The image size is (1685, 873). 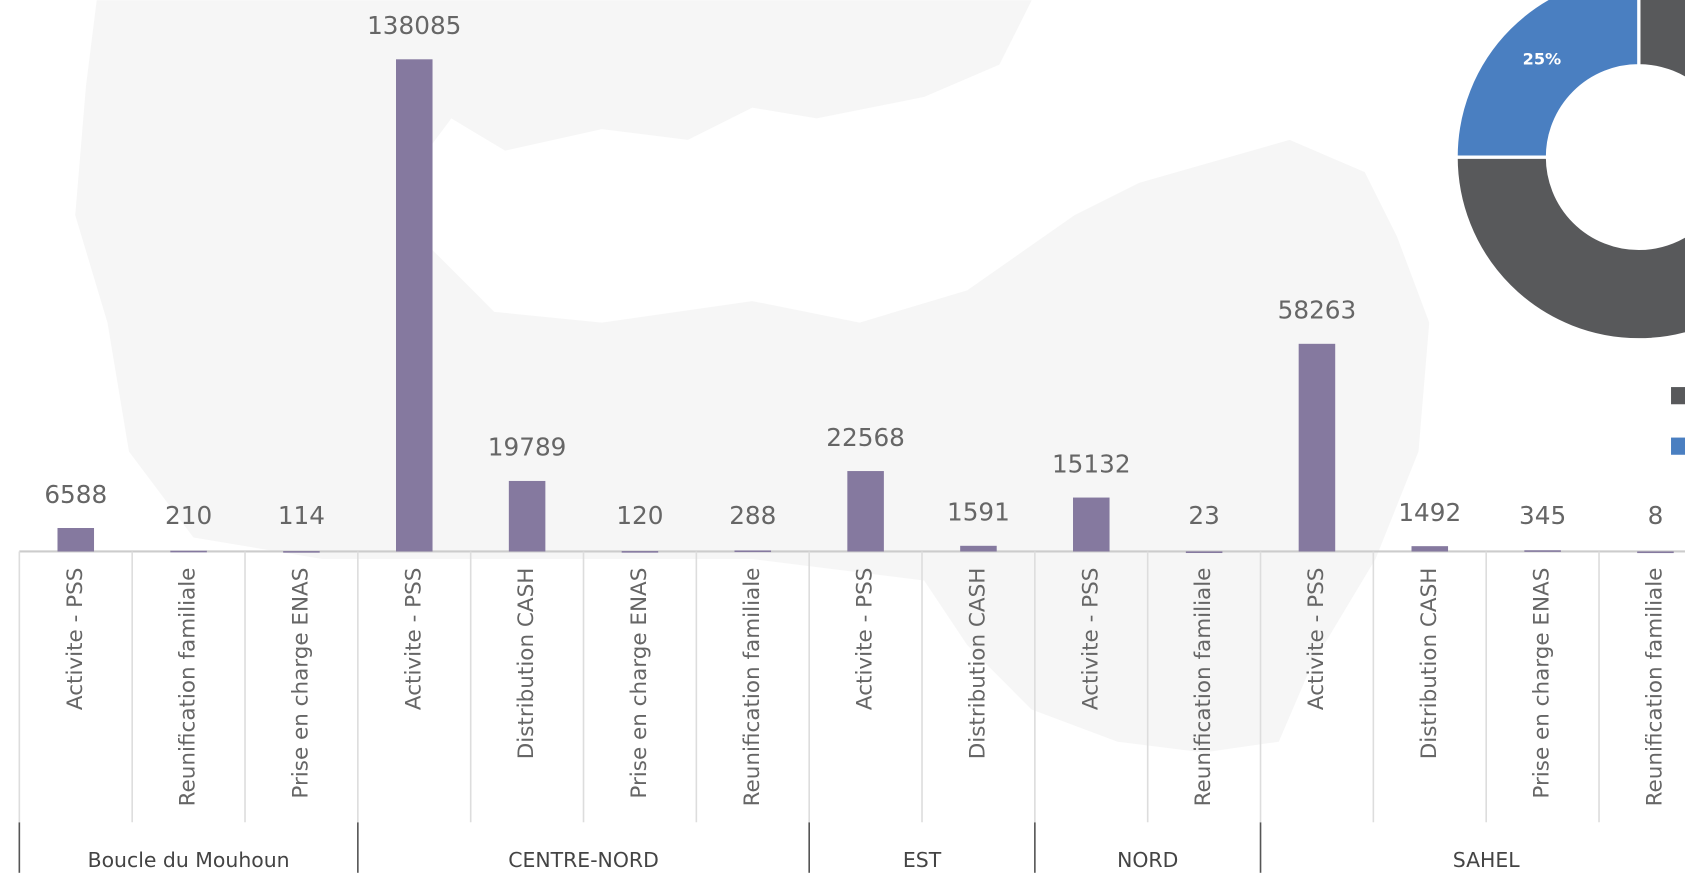 What do you see at coordinates (301, 515) in the screenshot?
I see `value-label: 114` at bounding box center [301, 515].